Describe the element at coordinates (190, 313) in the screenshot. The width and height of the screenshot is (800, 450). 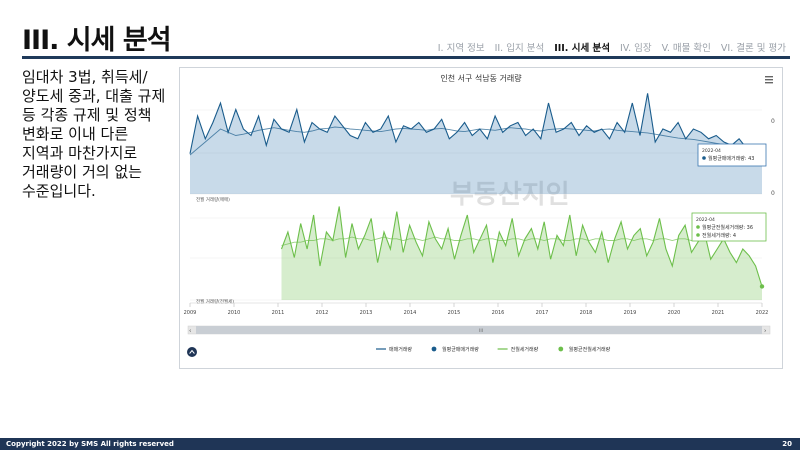
I see `x-tick-label: 2009` at that location.